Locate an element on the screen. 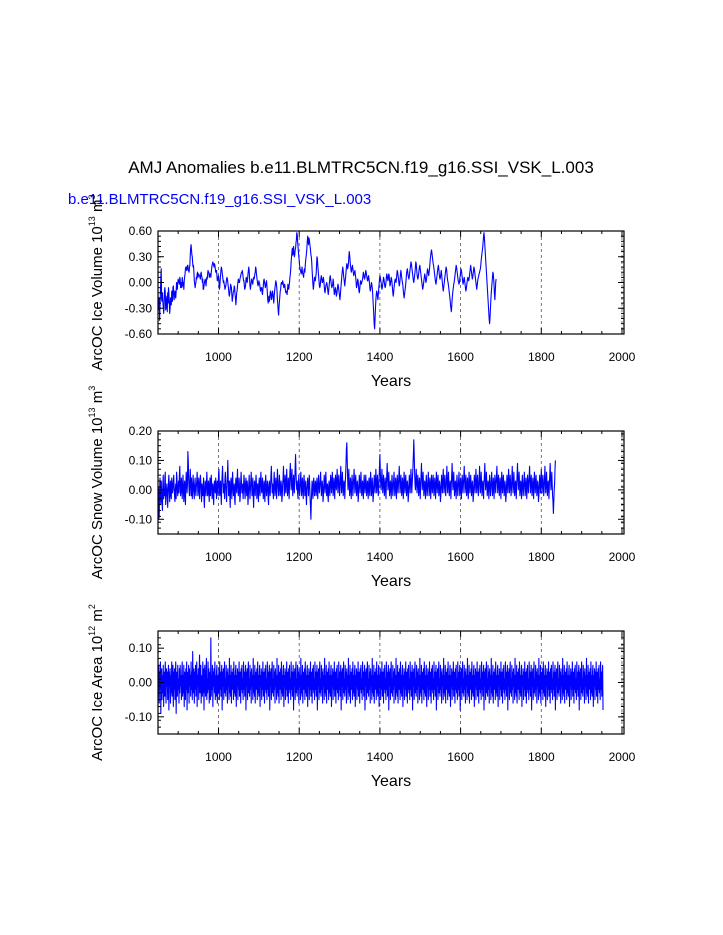 The height and width of the screenshot is (935, 723). y-tick-label: -0.60 is located at coordinates (139, 334).